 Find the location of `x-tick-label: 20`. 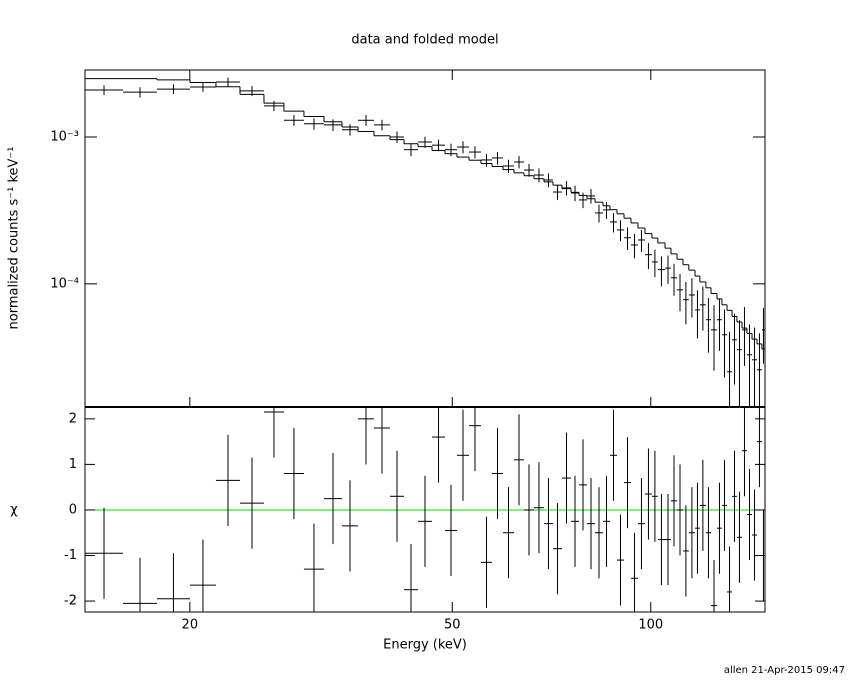

x-tick-label: 20 is located at coordinates (190, 625).